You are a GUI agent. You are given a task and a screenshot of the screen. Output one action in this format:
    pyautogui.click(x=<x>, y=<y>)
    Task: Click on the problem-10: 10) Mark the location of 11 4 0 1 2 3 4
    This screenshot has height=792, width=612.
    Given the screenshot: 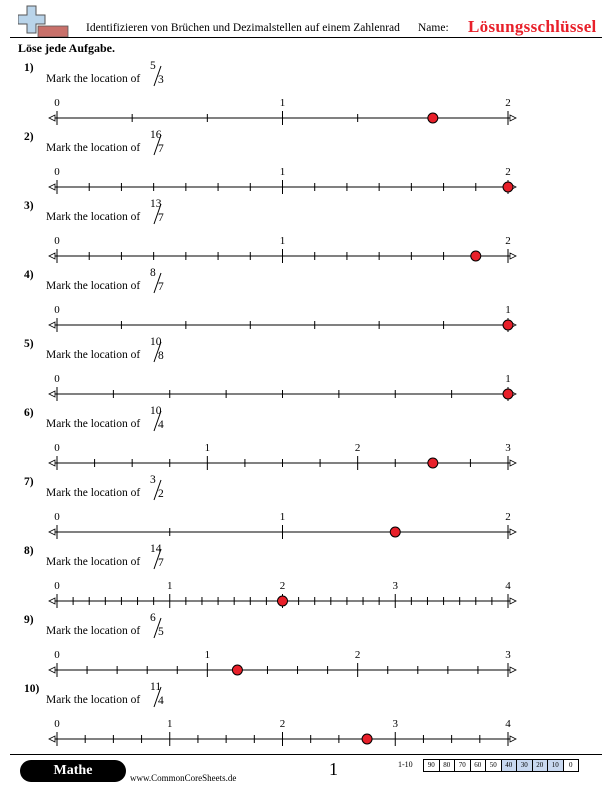 What is the action you would take?
    pyautogui.click(x=306, y=716)
    